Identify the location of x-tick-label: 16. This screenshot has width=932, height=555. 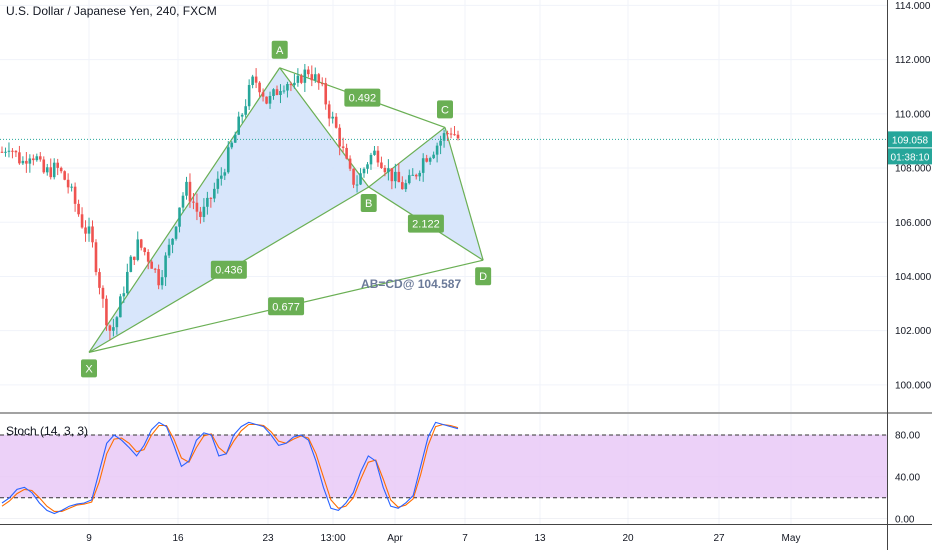
(178, 538).